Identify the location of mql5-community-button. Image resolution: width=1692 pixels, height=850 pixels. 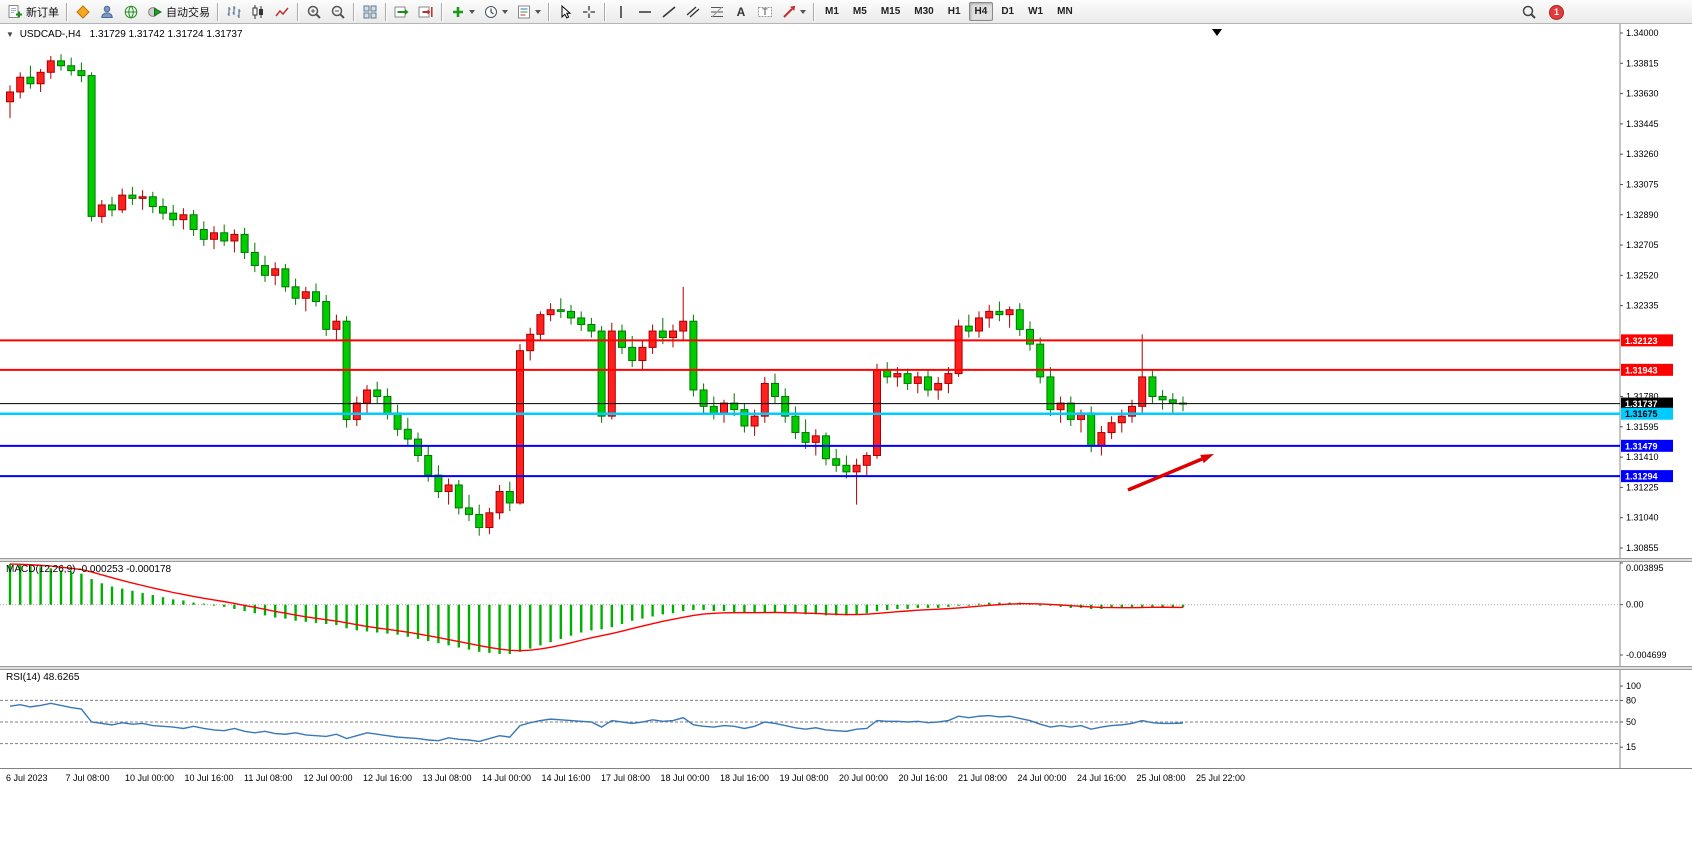
(83, 11).